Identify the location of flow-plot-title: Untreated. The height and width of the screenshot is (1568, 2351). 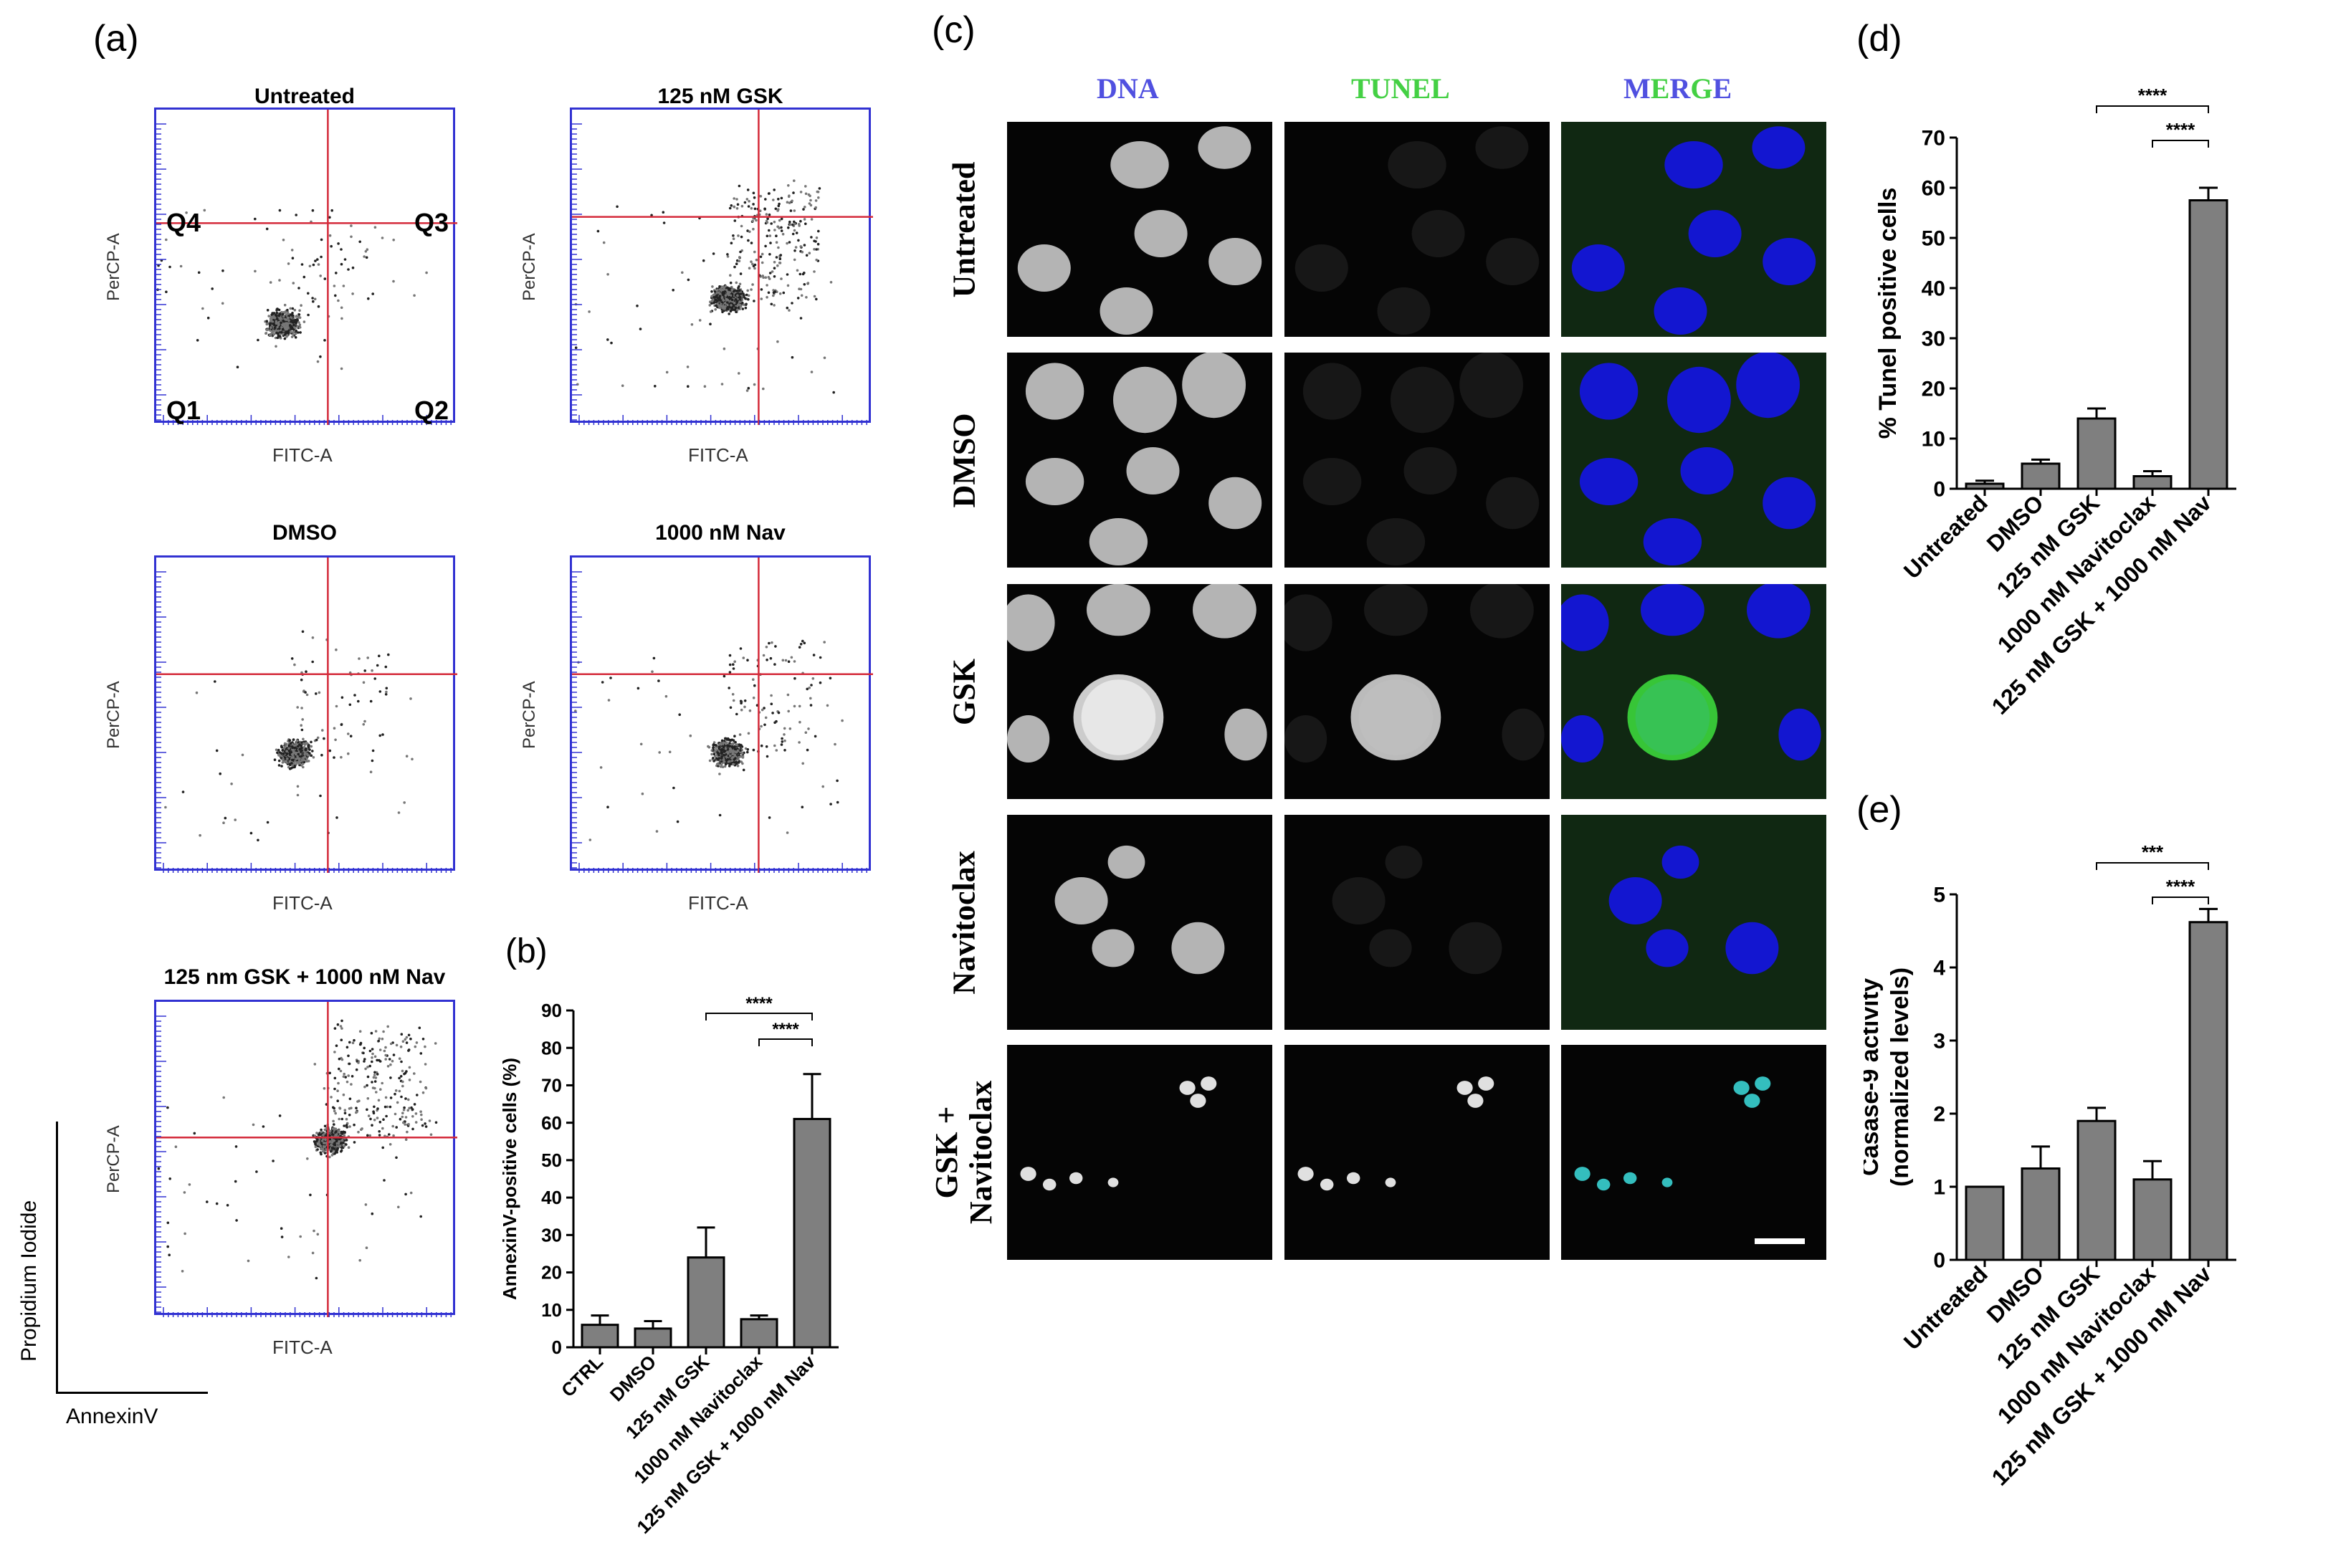
(305, 97).